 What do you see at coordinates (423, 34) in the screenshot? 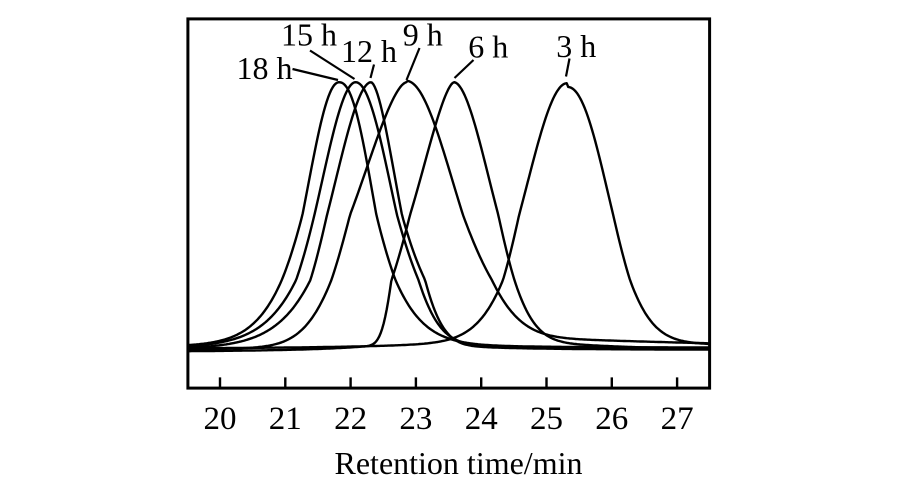
I see `svg-text: 9 h` at bounding box center [423, 34].